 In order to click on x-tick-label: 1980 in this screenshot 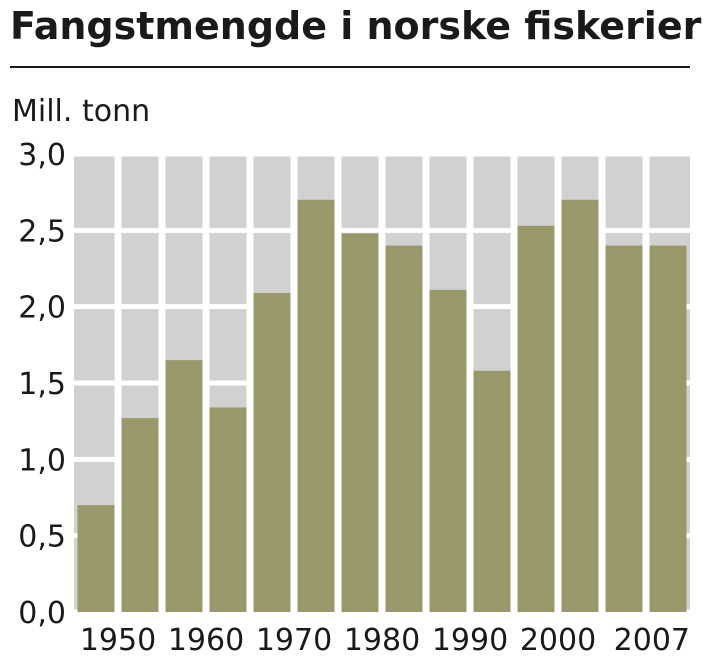, I will do `click(382, 640)`.